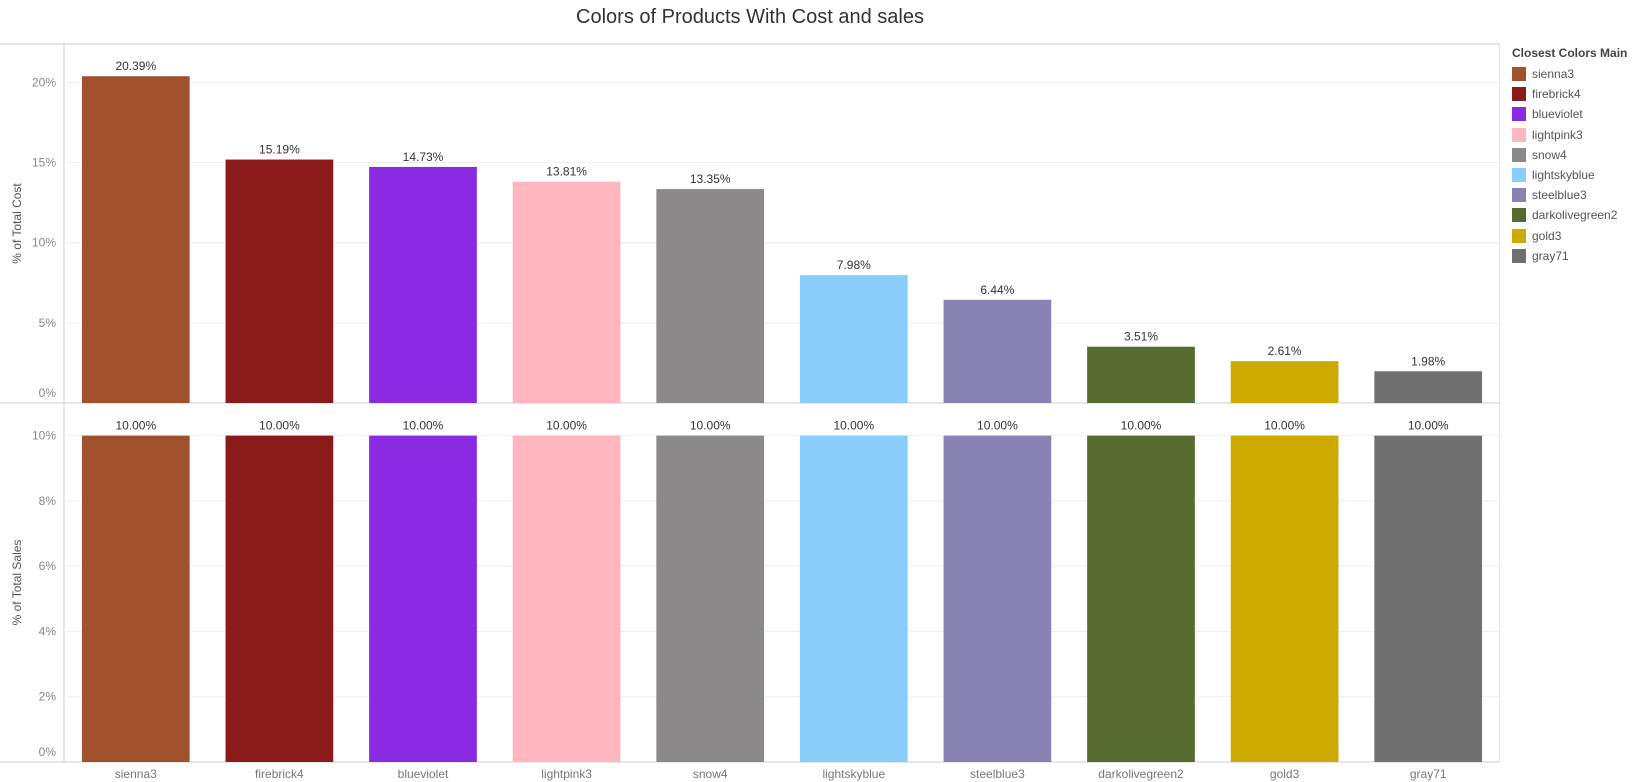  What do you see at coordinates (1577, 74) in the screenshot?
I see `legend-item-sienna3: sienna3` at bounding box center [1577, 74].